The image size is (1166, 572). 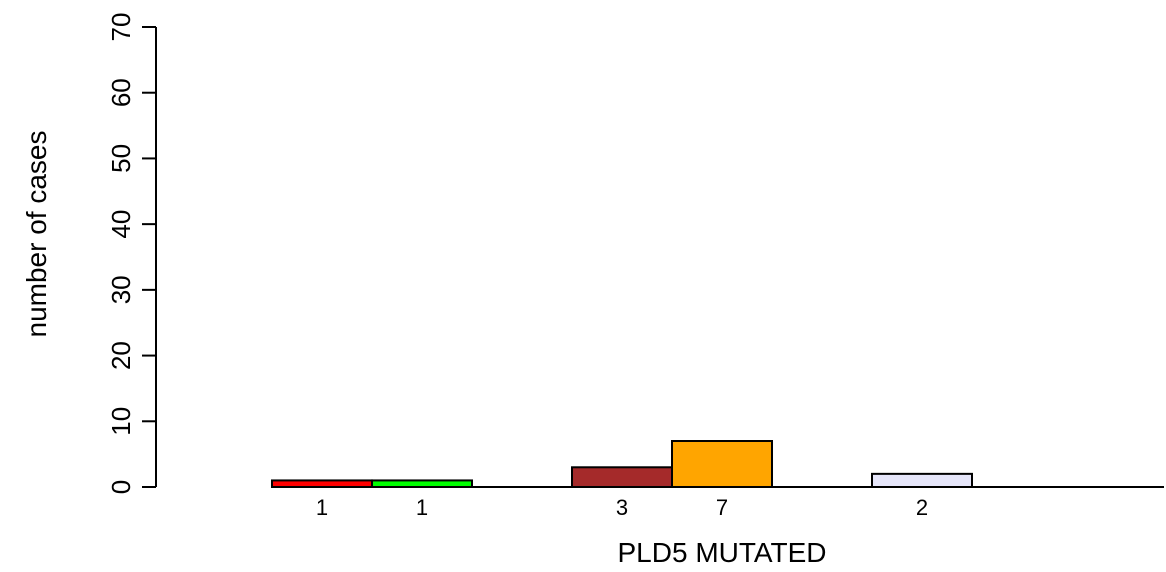 I want to click on y-tick-label: 40, so click(x=121, y=224).